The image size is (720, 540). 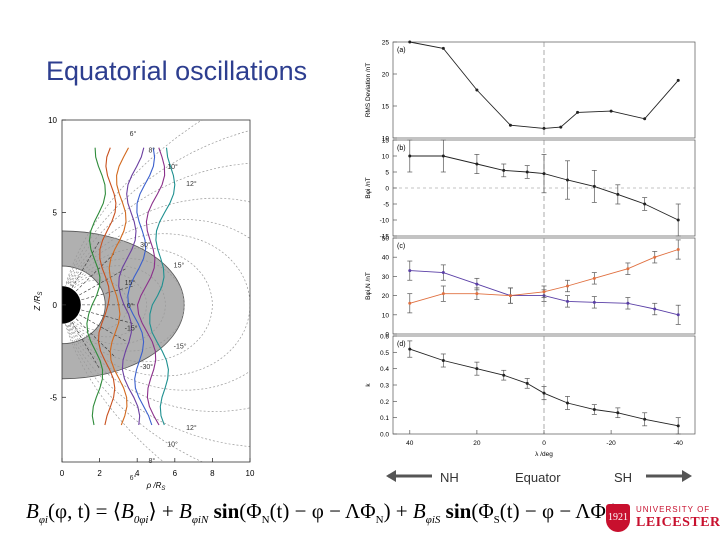 What do you see at coordinates (678, 522) in the screenshot?
I see `logo-line-2: LEICESTER` at bounding box center [678, 522].